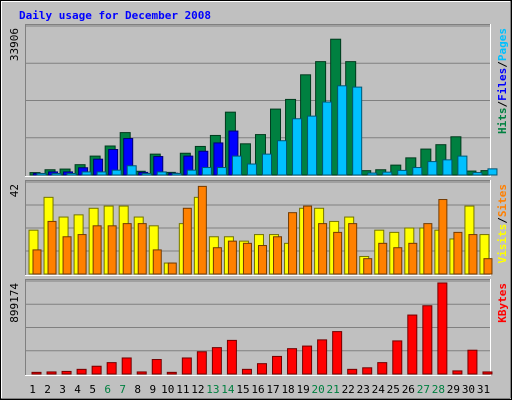  I want to click on day-label-27: 27, so click(423, 389).